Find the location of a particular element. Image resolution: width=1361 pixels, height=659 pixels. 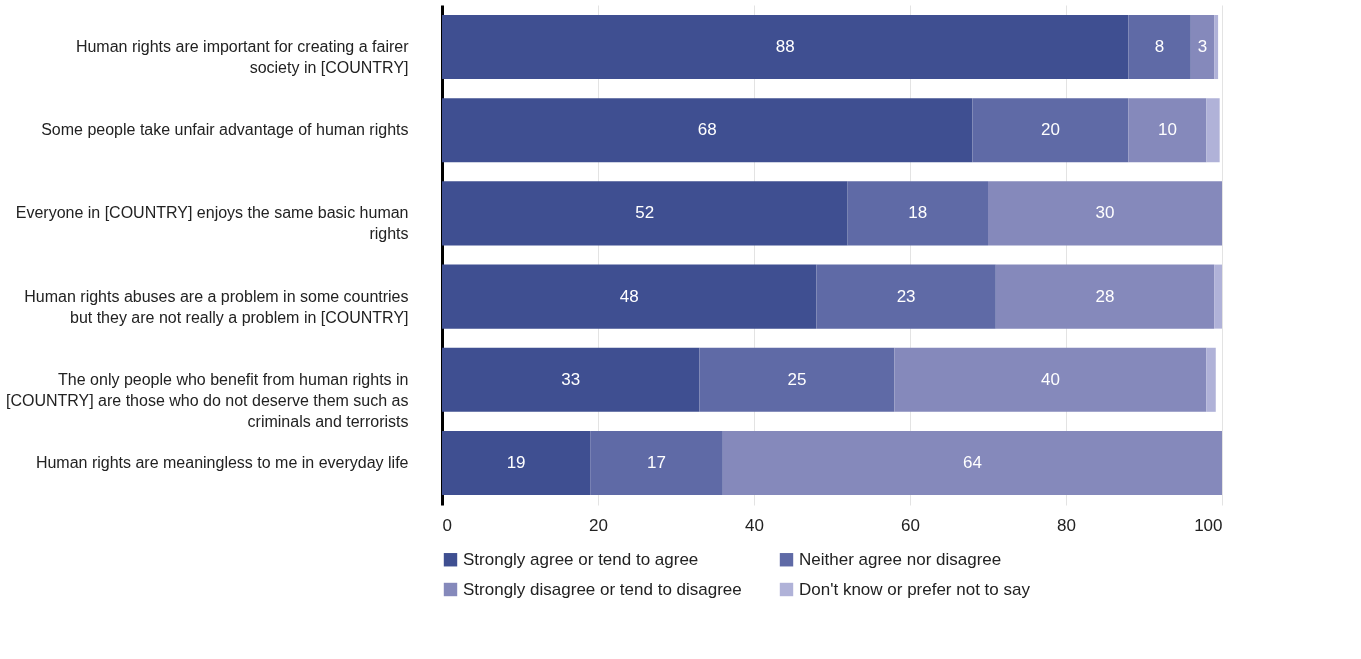

data-label: 20 is located at coordinates (1050, 130).